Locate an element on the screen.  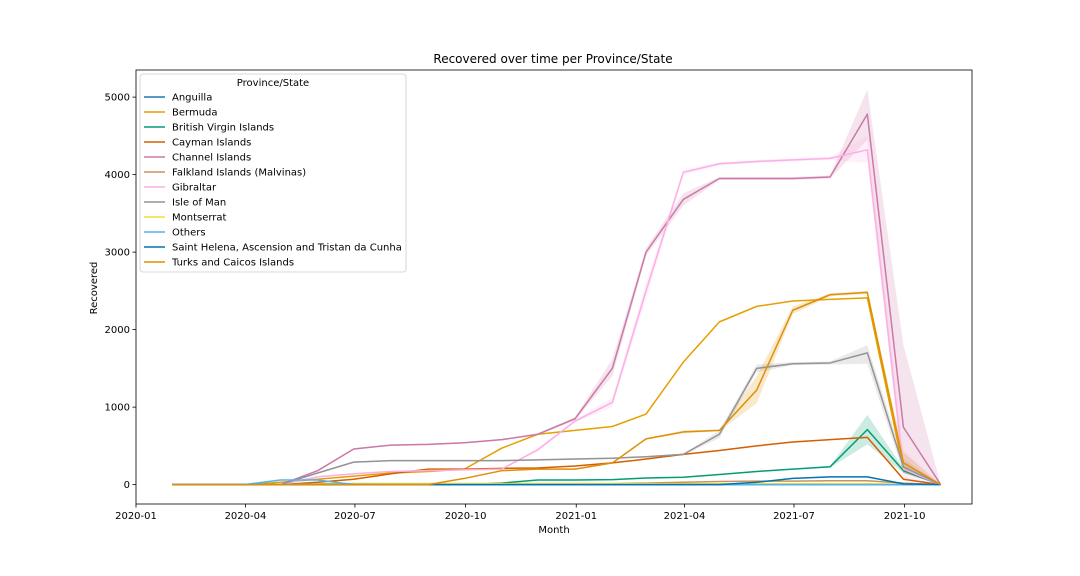
x-tick-label: 2021-04 is located at coordinates (685, 516).